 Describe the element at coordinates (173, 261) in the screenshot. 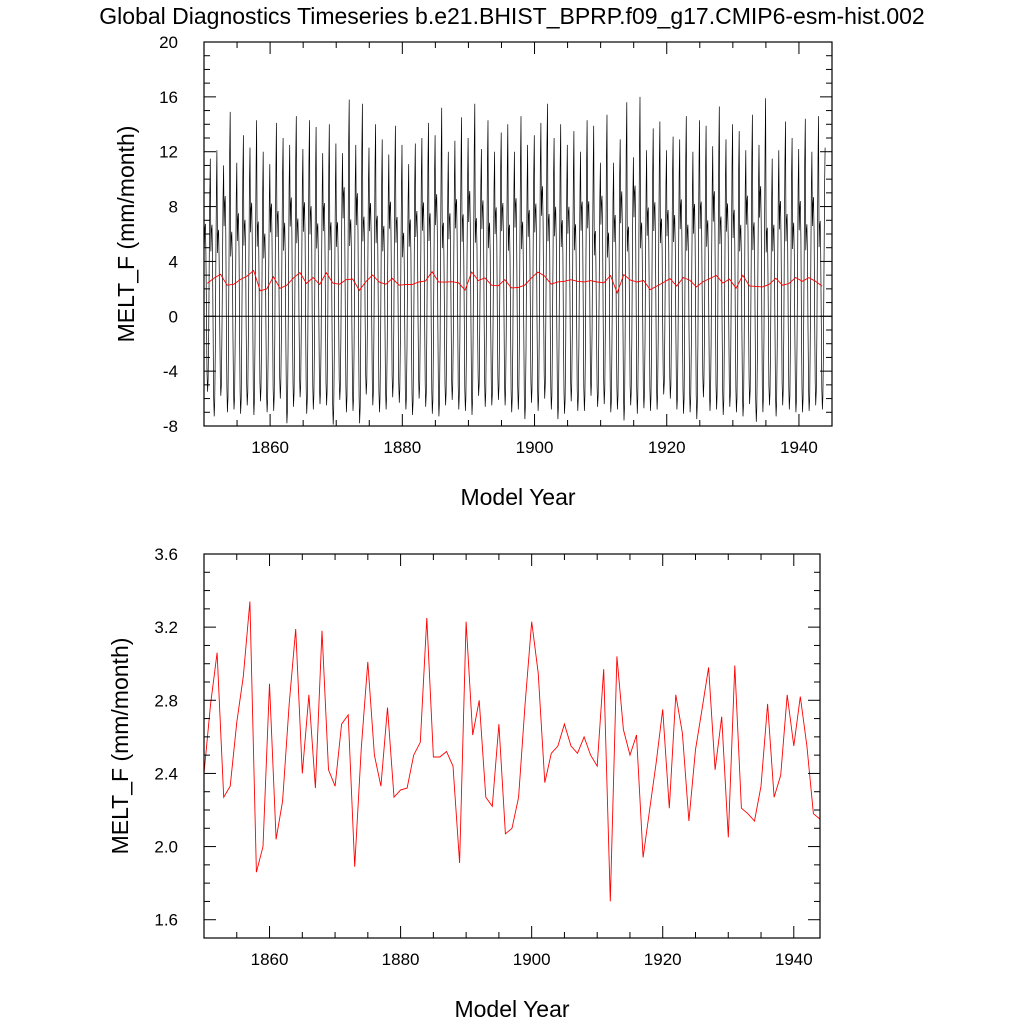

I see `y-tick-label: 4` at that location.